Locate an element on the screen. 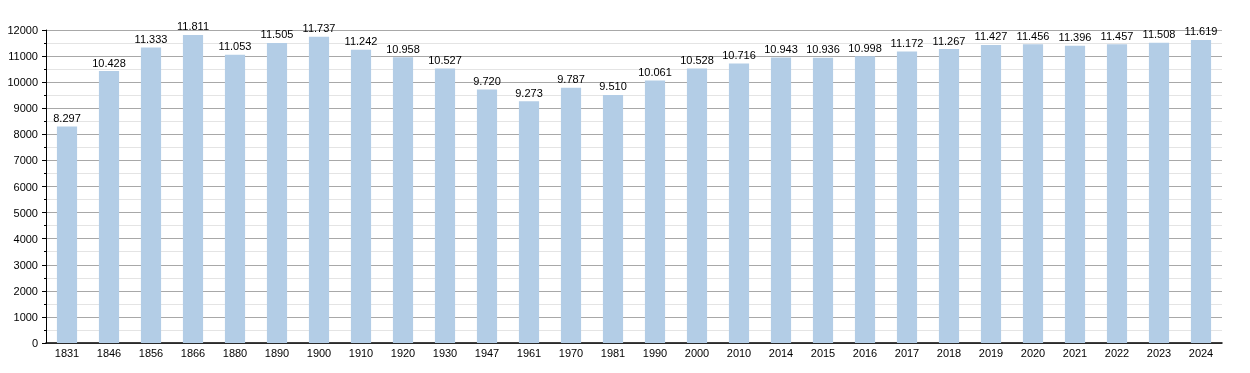  x-tick-label: 2014 is located at coordinates (781, 352).